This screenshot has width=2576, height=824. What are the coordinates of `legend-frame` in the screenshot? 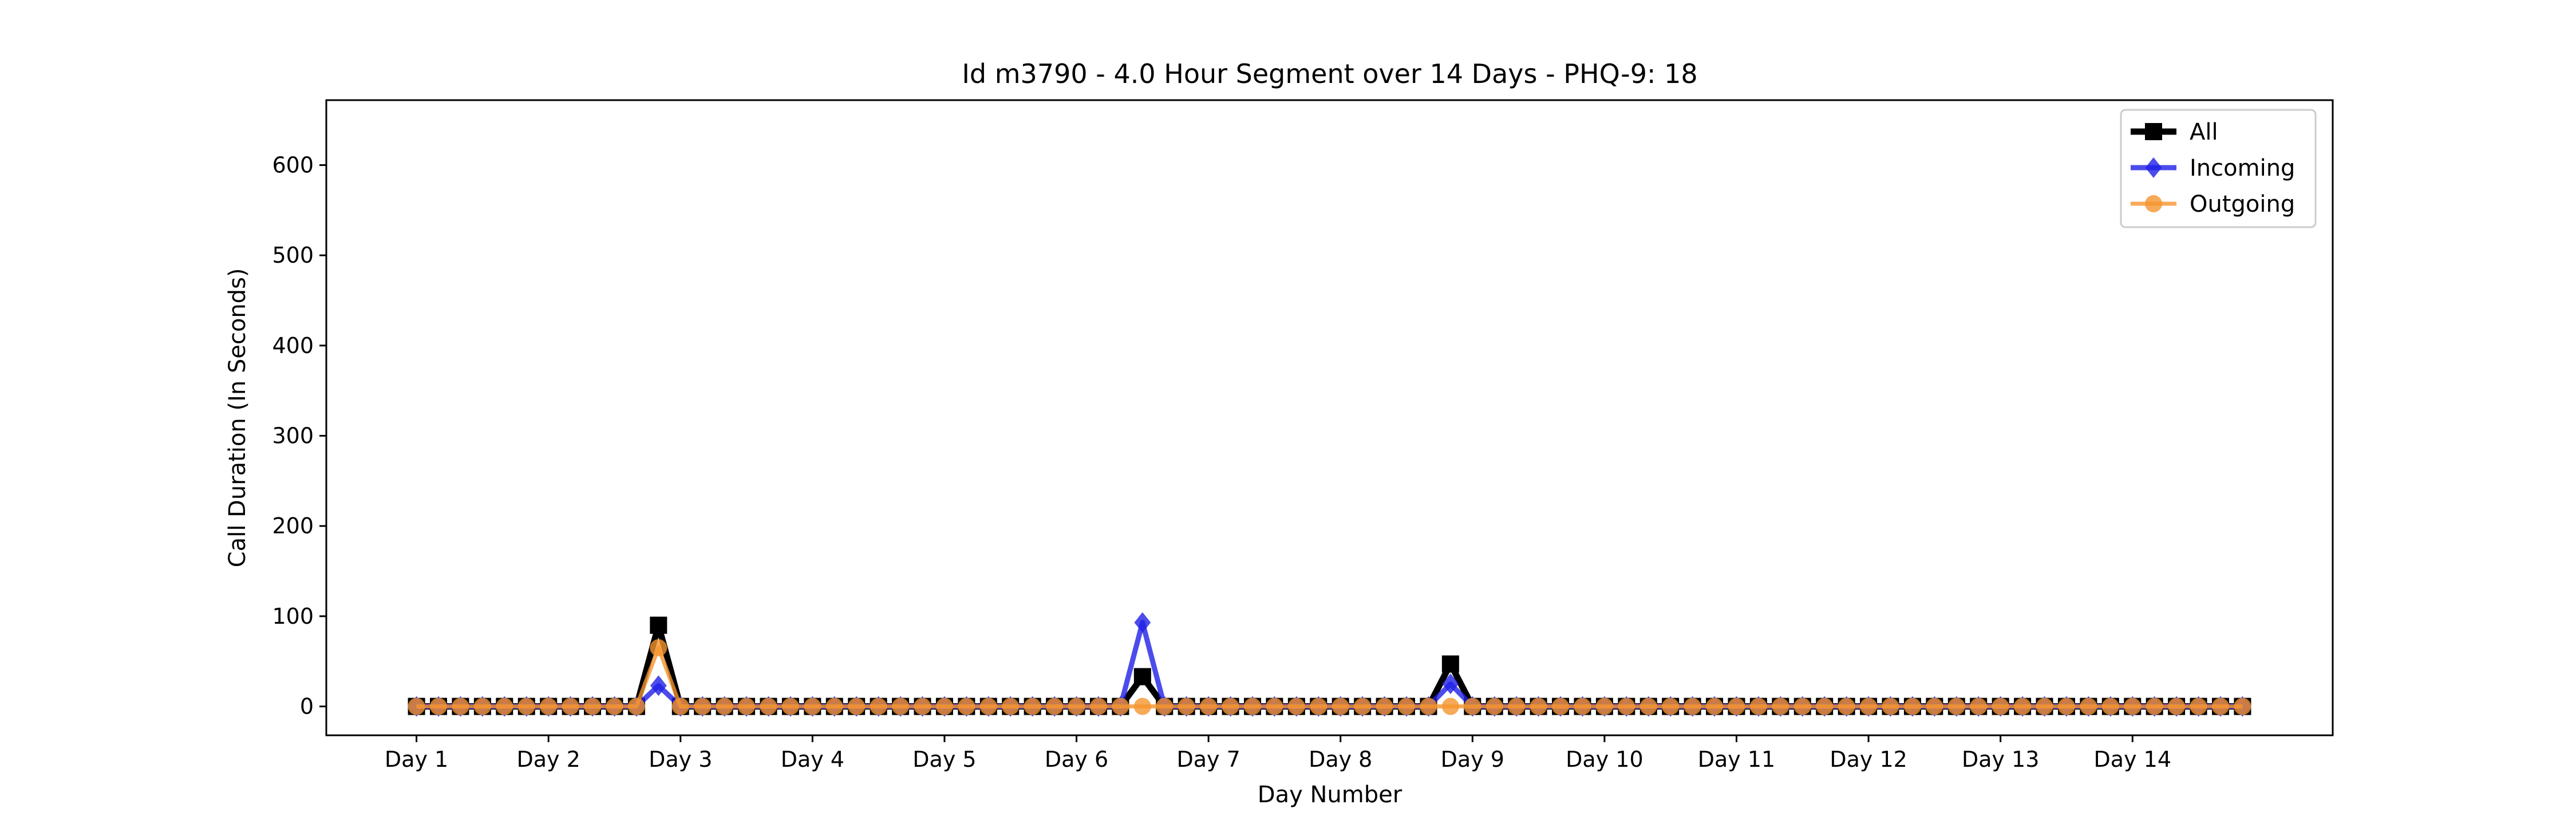 It's located at (2218, 168).